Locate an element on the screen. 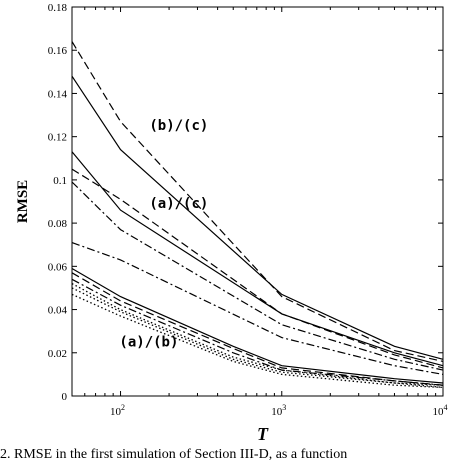 Image resolution: width=474 pixels, height=467 pixels. x-tick-label: 10³ is located at coordinates (278, 410).